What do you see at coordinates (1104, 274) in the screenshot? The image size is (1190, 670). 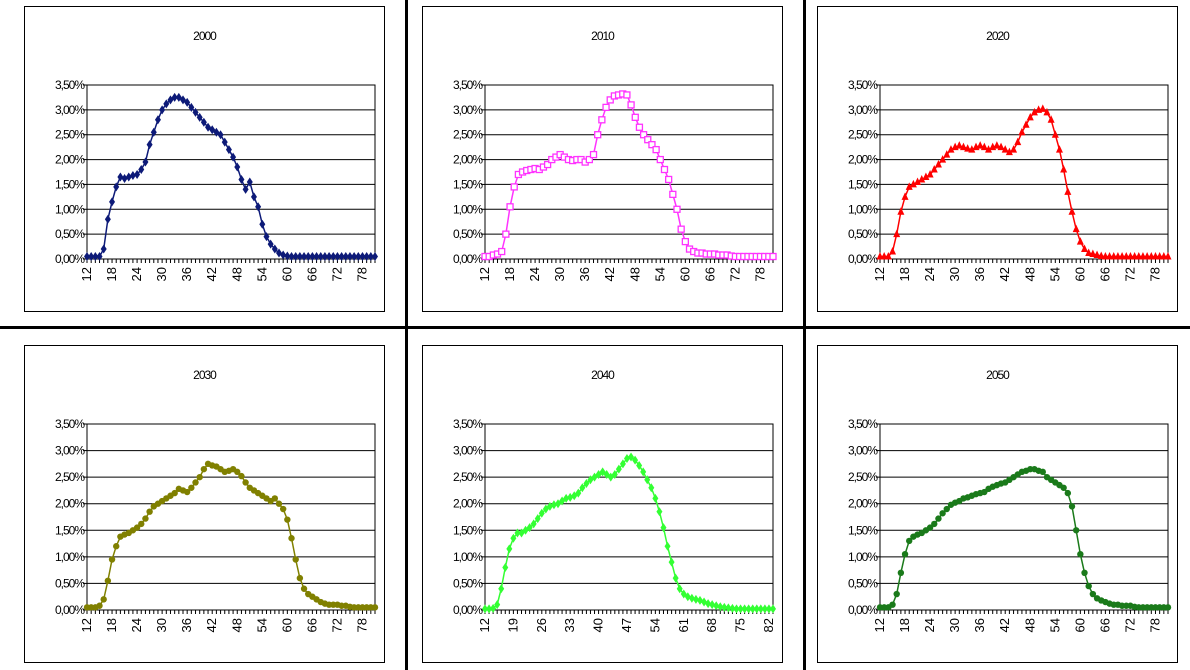 I see `x-tick-label: 66` at bounding box center [1104, 274].